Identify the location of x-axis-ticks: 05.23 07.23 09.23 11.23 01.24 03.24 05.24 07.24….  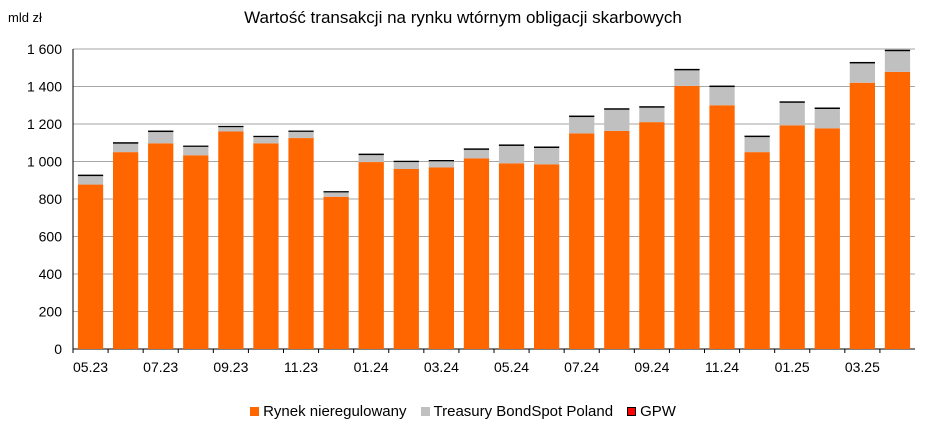
(476, 362).